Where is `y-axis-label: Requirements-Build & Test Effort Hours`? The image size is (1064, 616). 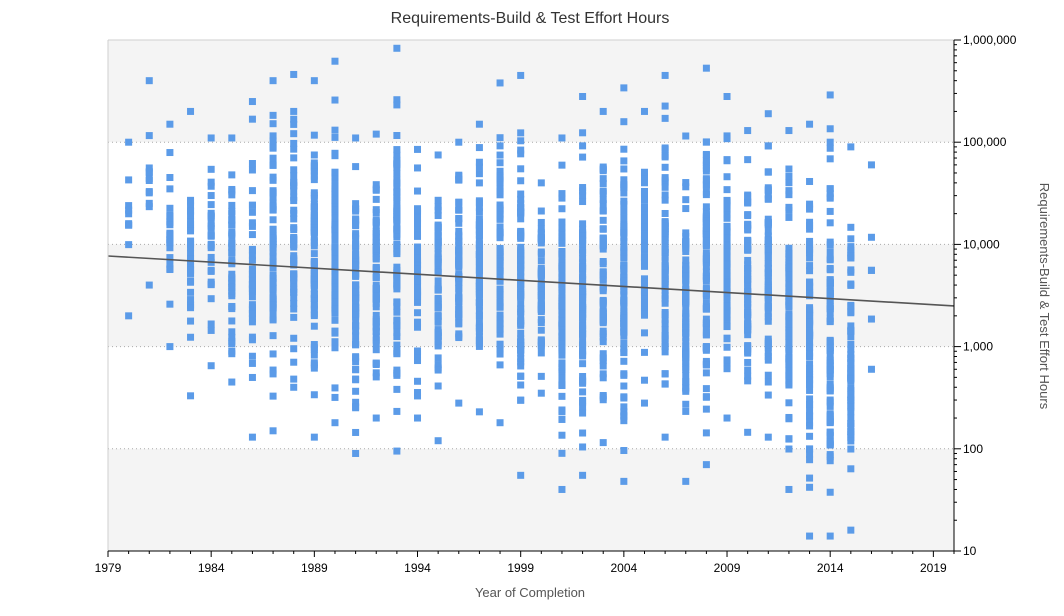
y-axis-label: Requirements-Build & Test Effort Hours is located at coordinates (1044, 296).